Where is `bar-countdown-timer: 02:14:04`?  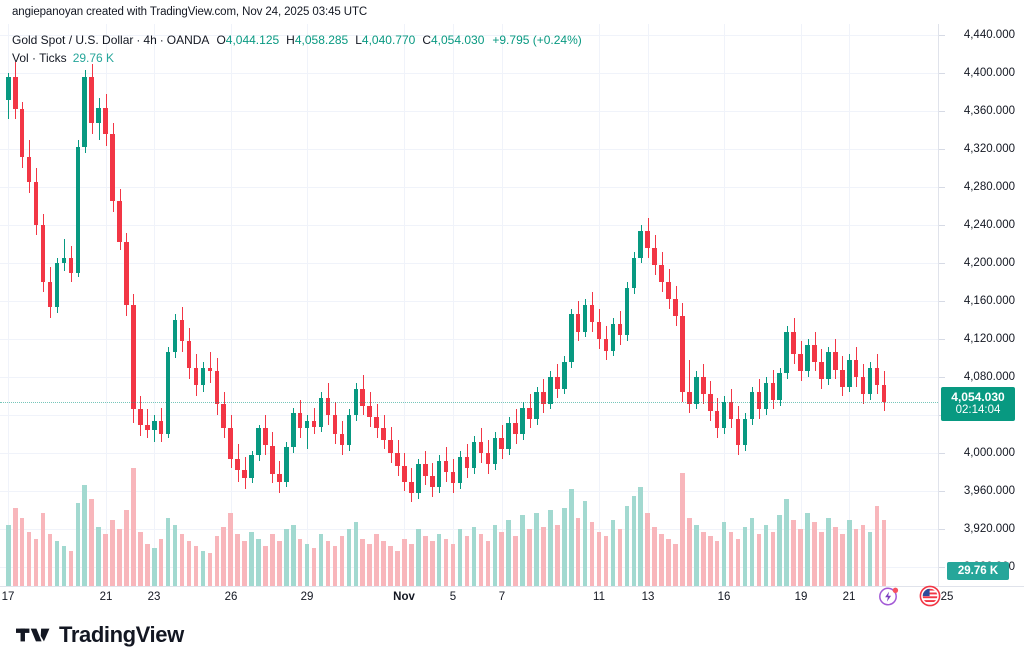 bar-countdown-timer: 02:14:04 is located at coordinates (978, 410).